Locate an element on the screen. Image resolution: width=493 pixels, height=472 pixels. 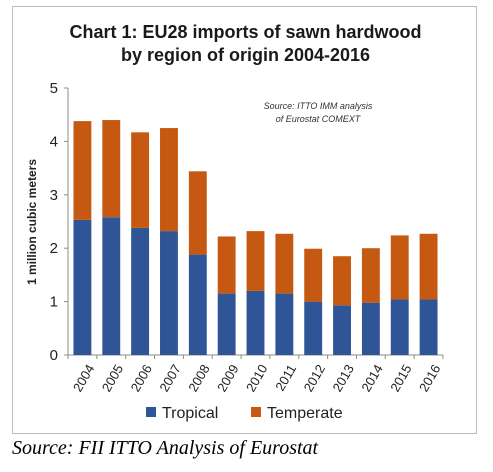
bar-tropical-2014 is located at coordinates (370, 328).